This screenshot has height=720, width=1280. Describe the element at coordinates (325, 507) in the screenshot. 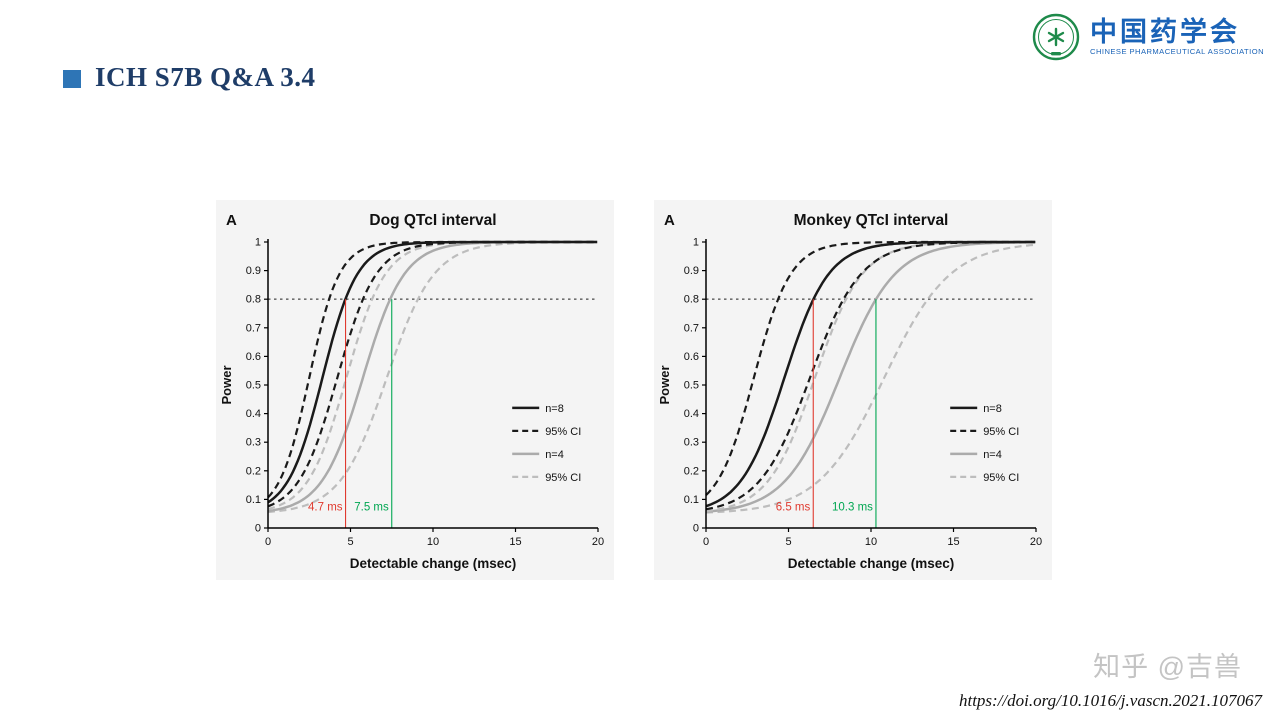

I see `annotation-label: 4.7 ms` at that location.